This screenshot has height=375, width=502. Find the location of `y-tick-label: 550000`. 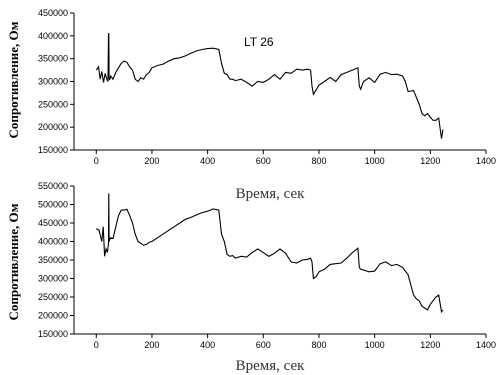

y-tick-label: 550000 is located at coordinates (53, 186).